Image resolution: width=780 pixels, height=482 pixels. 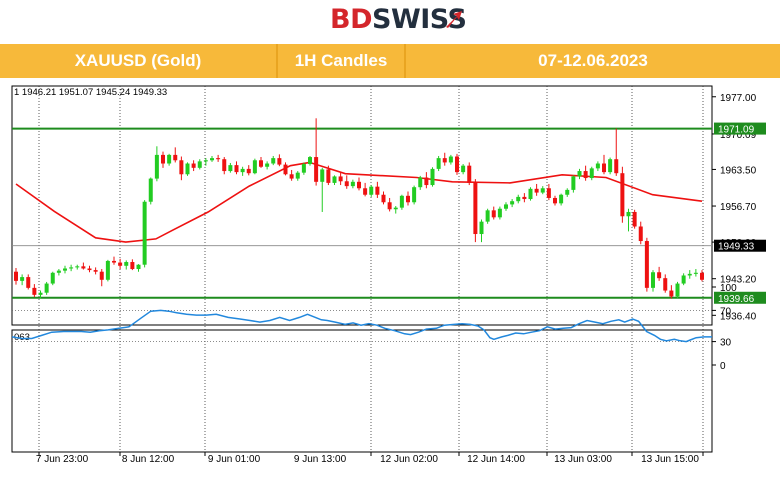 What do you see at coordinates (738, 207) in the screenshot?
I see `y-tick-label: 1956.70` at bounding box center [738, 207].